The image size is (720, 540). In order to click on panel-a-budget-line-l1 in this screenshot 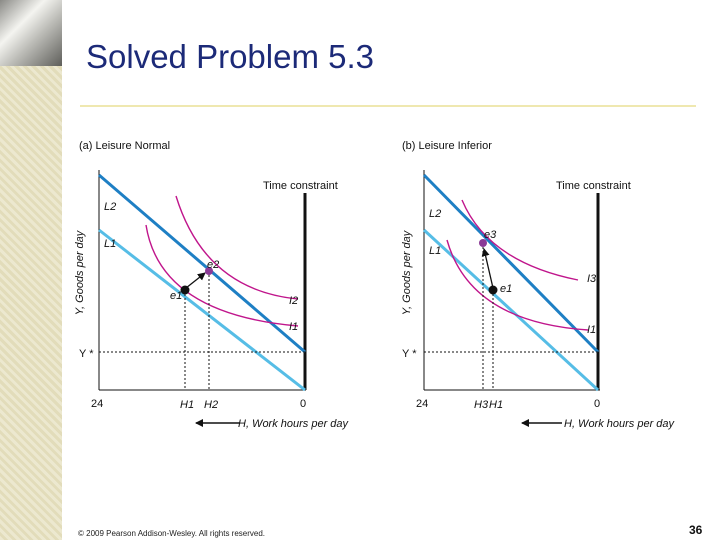, I will do `click(202, 310)`.